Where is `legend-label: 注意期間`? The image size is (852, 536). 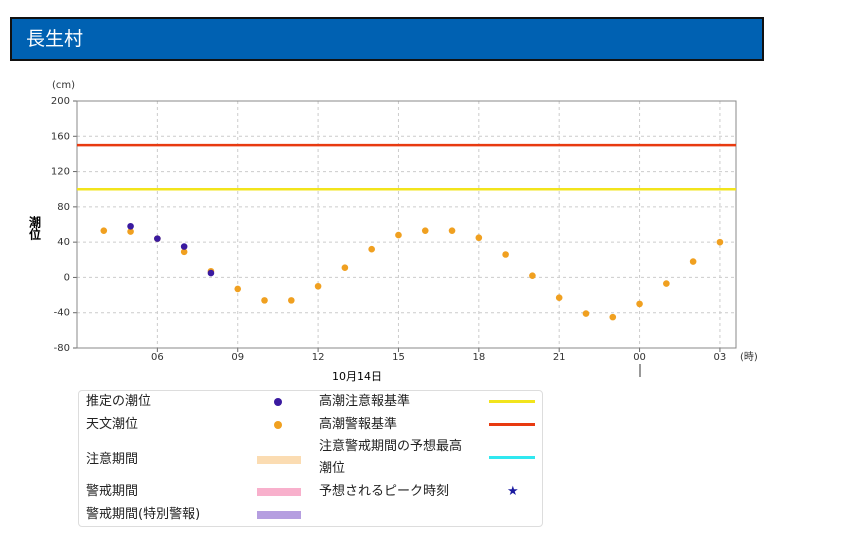
legend-label: 注意期間 is located at coordinates (112, 459).